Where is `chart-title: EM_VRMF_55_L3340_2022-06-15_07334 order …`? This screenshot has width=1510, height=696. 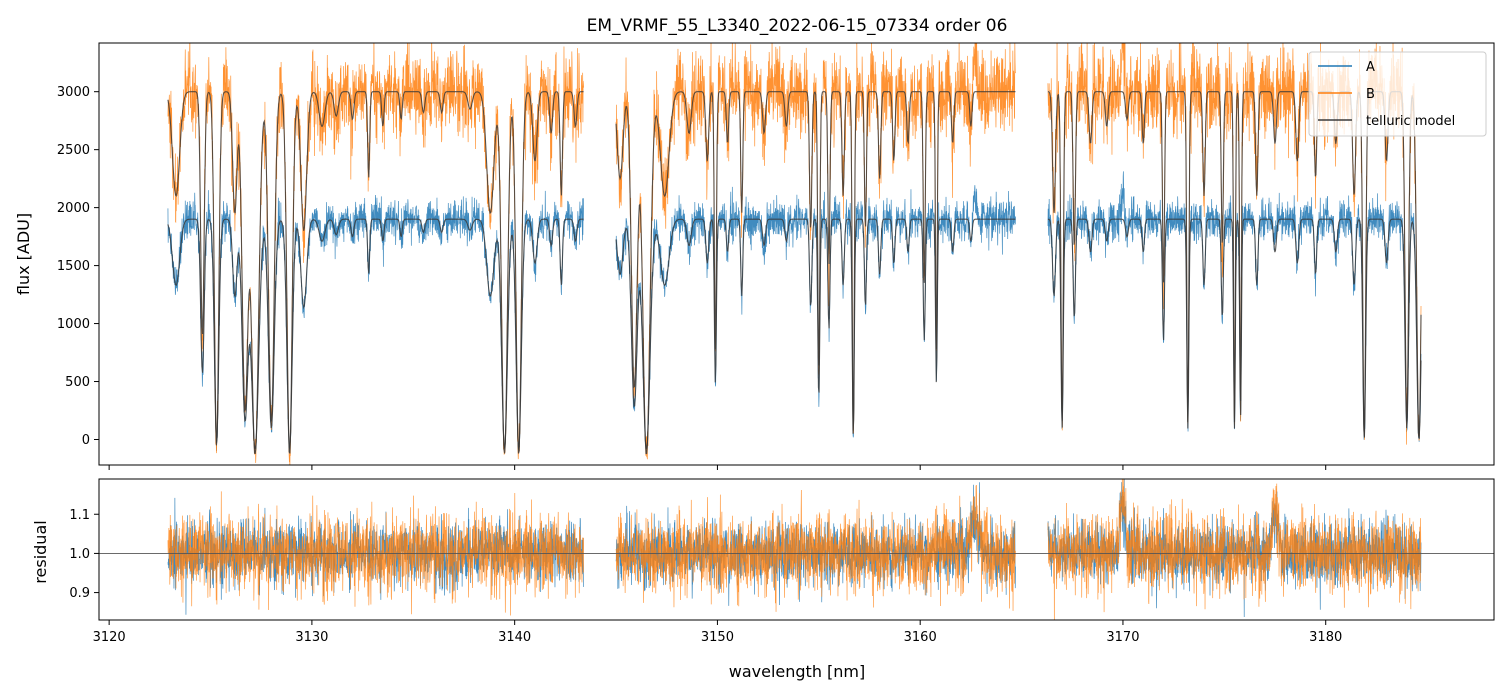
chart-title: EM_VRMF_55_L3340_2022-06-15_07334 order … is located at coordinates (797, 26).